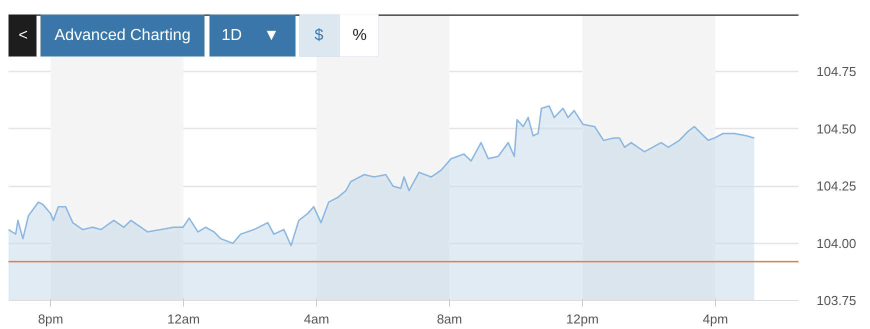 Image resolution: width=870 pixels, height=329 pixels. What do you see at coordinates (319, 35) in the screenshot?
I see `annotation: $` at bounding box center [319, 35].